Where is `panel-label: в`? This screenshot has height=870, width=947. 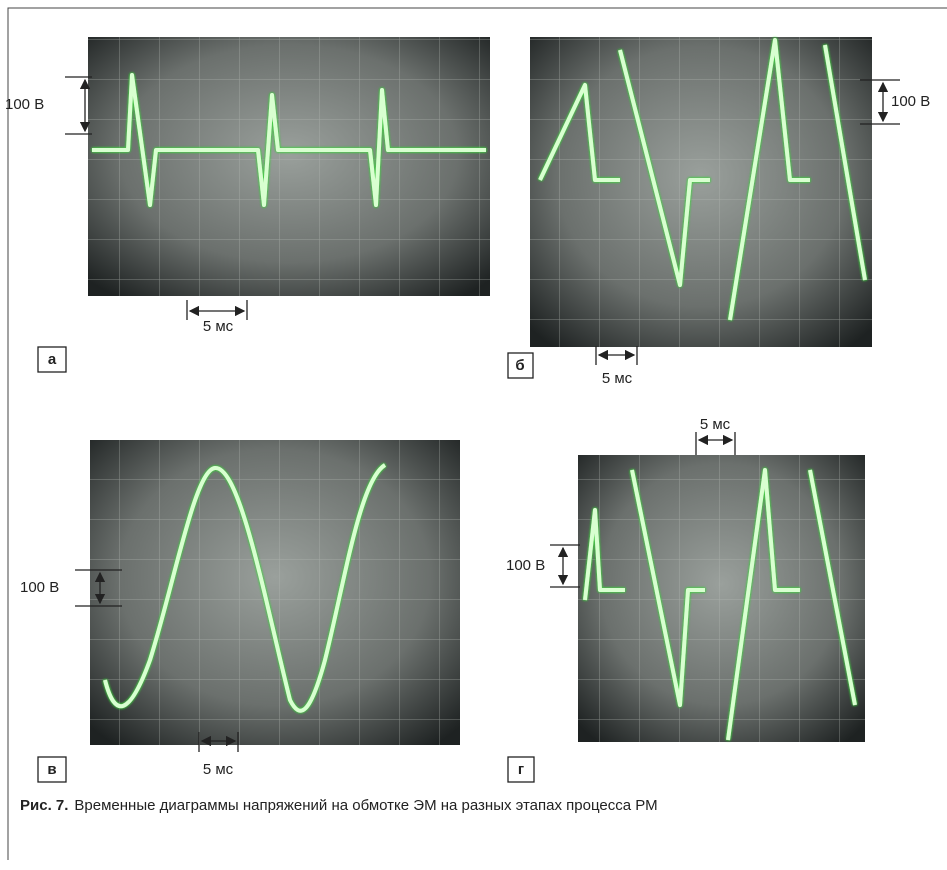 panel-label: в is located at coordinates (51, 769).